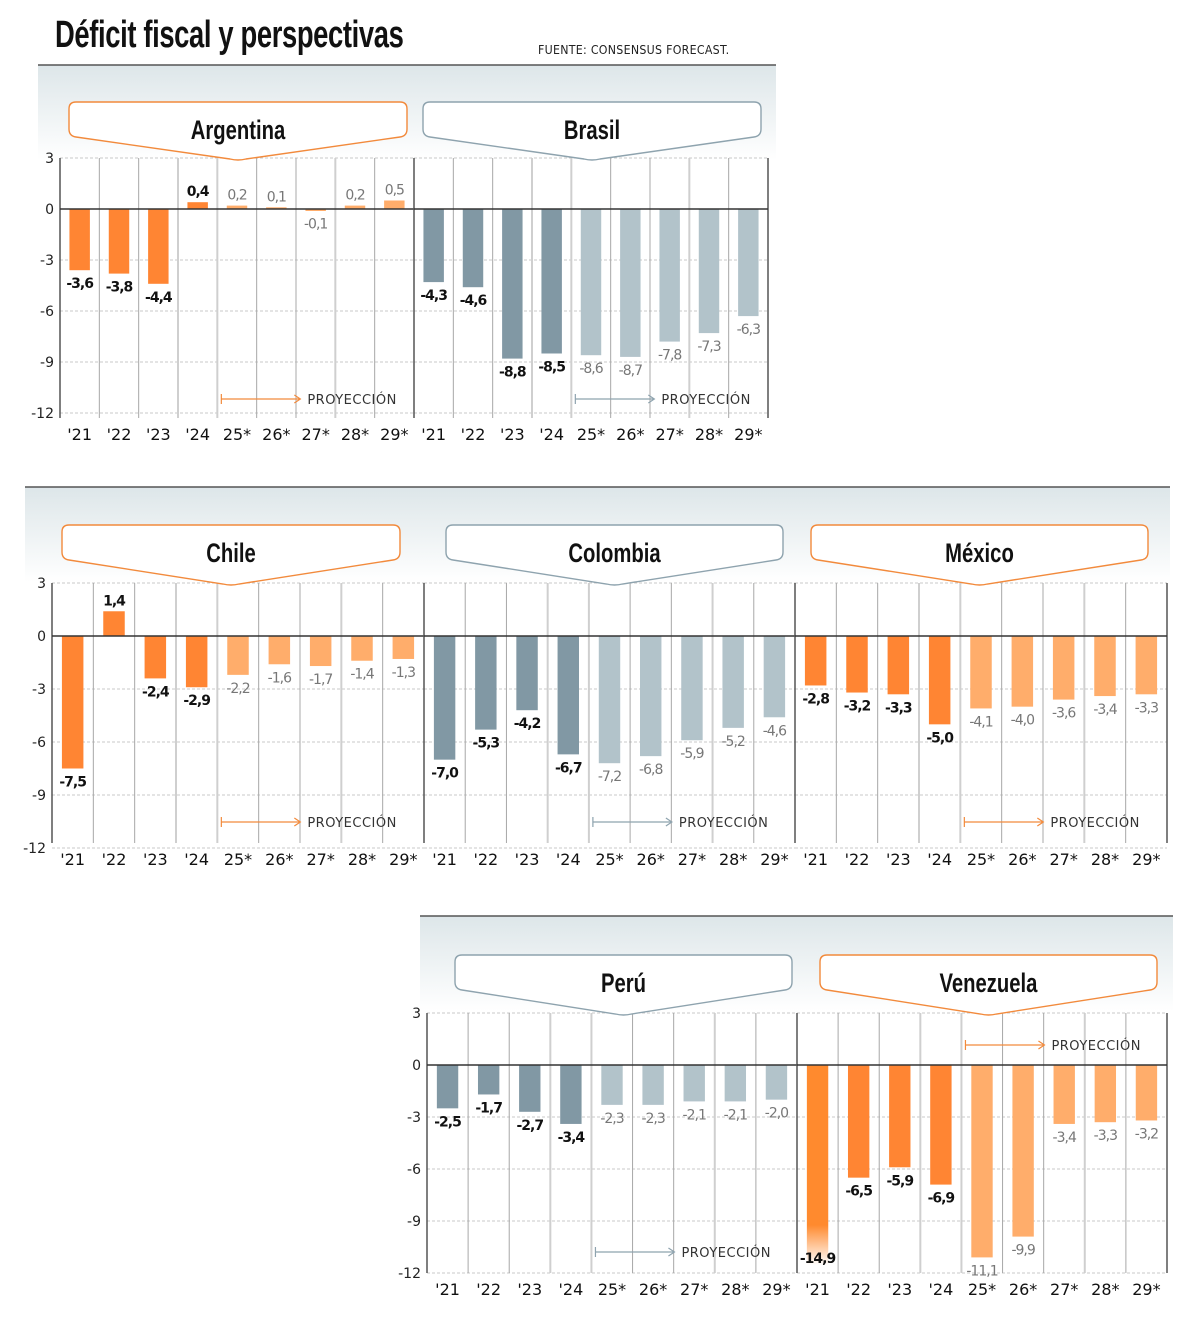 The height and width of the screenshot is (1336, 1200). I want to click on data-label: -3,6, so click(1064, 714).